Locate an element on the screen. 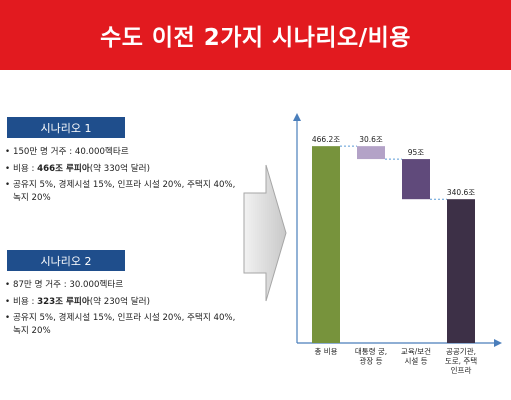  scenario1-bullet-cost: 비용 : 466조 루피아(약 330억 달러) is located at coordinates (124, 169).